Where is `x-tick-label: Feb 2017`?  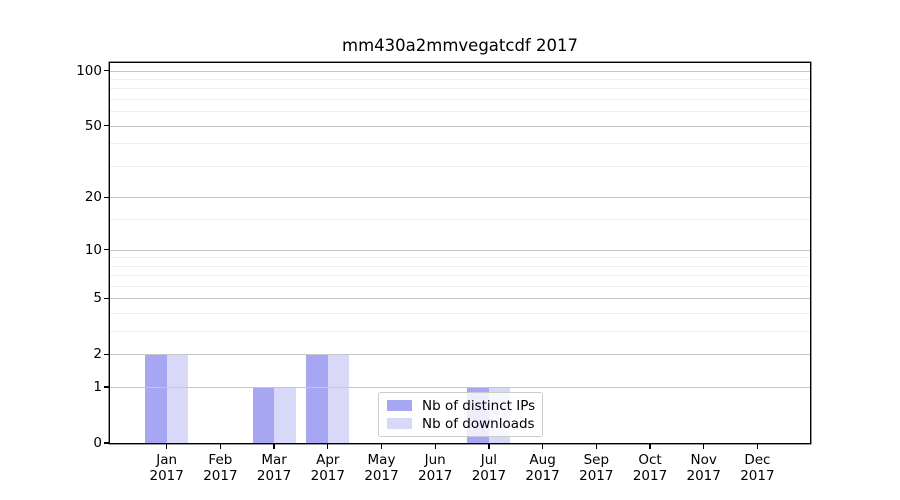 x-tick-label: Feb 2017 is located at coordinates (220, 468).